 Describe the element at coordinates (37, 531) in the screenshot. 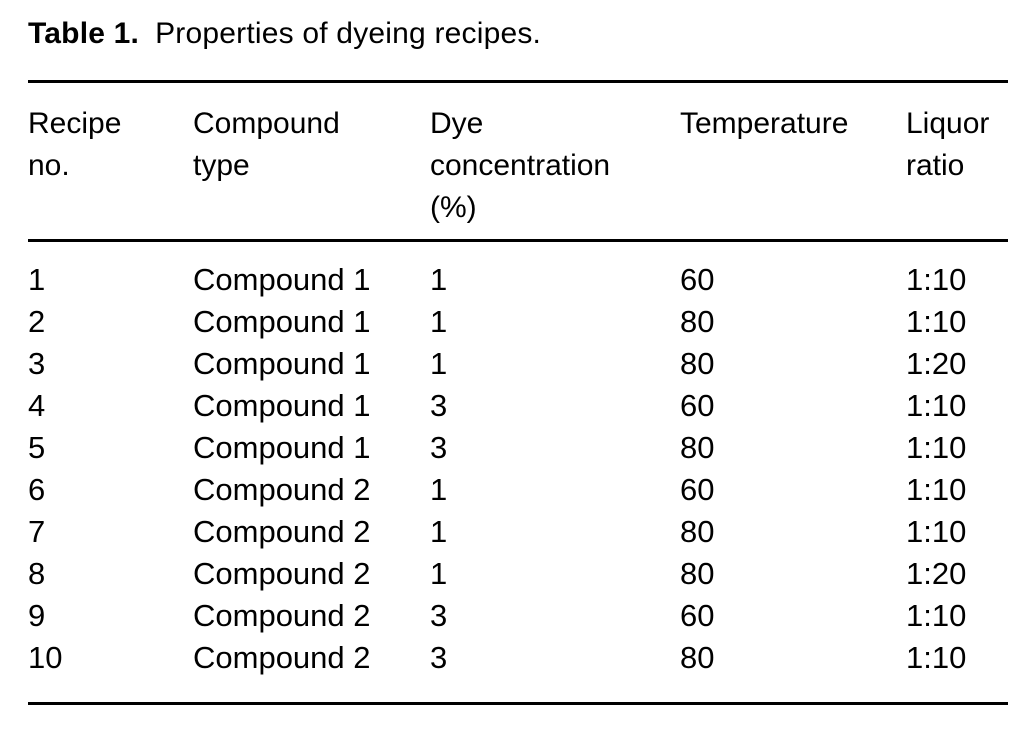

I see `table-cell: 7` at that location.